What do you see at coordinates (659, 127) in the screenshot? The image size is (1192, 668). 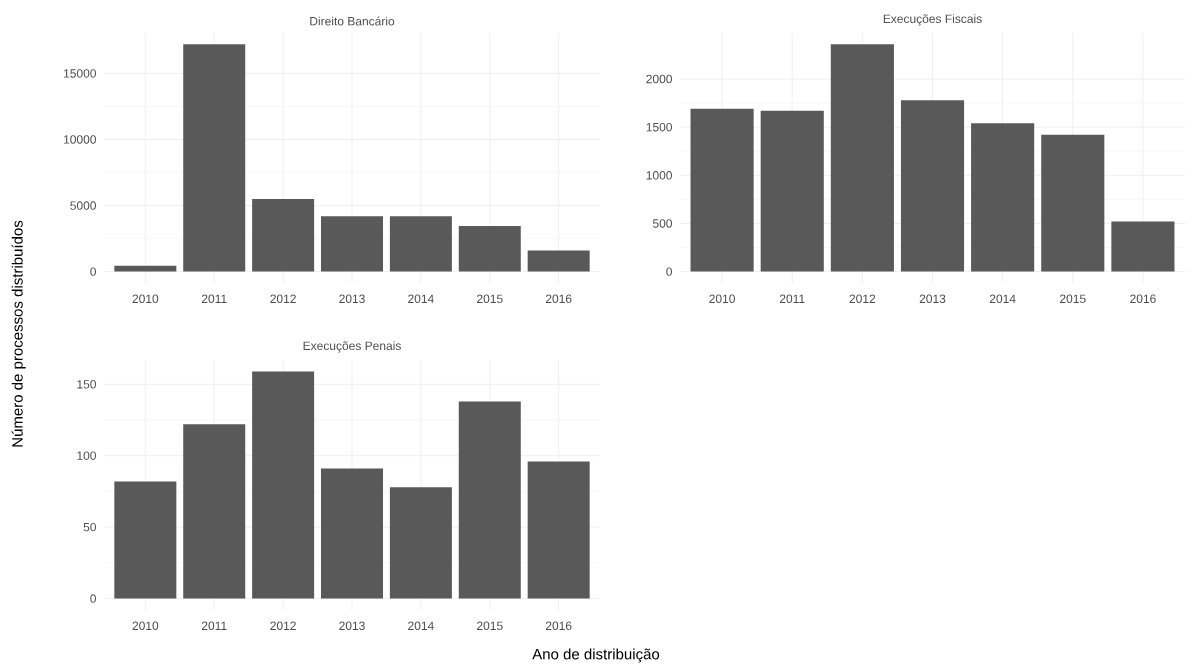 I see `y-tick-label: 1500` at bounding box center [659, 127].